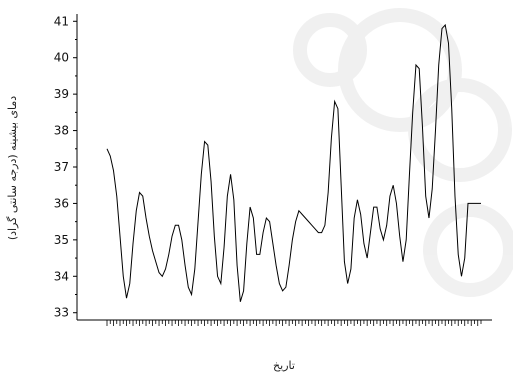  I want to click on x-axis-title: تاریخ, so click(284, 365).